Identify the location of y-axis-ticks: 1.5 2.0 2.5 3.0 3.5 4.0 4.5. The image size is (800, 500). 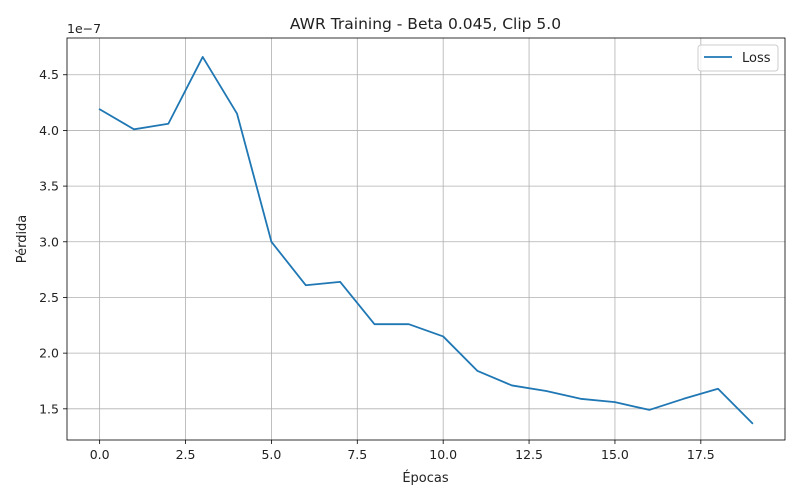
(53, 241).